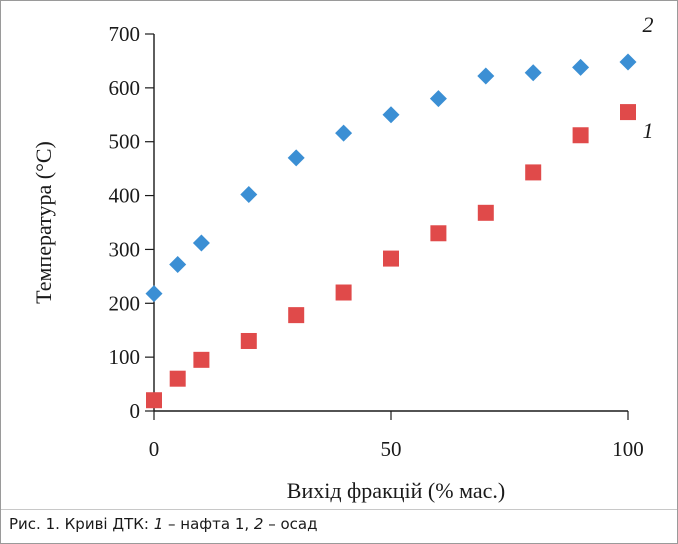 This screenshot has width=678, height=544. Describe the element at coordinates (648, 130) in the screenshot. I see `series-label: 1` at that location.